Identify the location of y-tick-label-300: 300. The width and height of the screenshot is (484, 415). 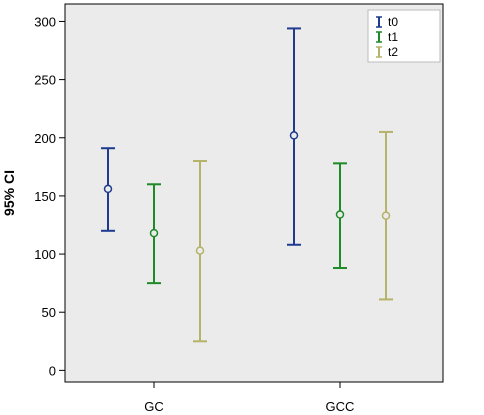
(45, 21).